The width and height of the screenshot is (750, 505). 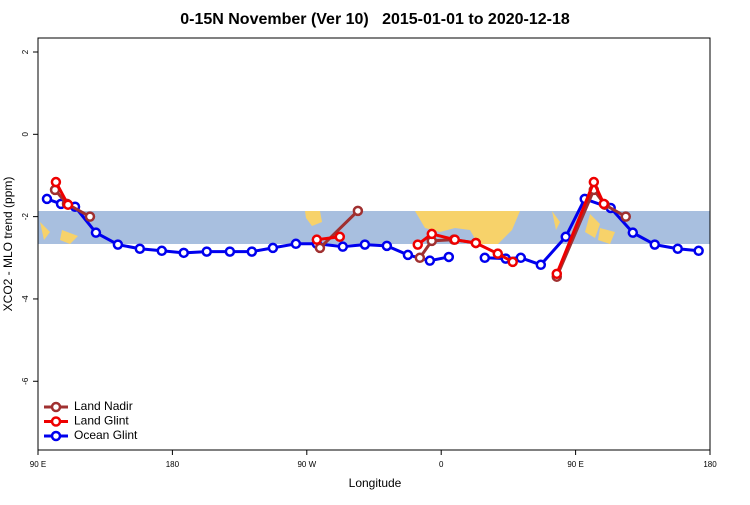 What do you see at coordinates (25, 299) in the screenshot?
I see `y-tick-label: -4` at bounding box center [25, 299].